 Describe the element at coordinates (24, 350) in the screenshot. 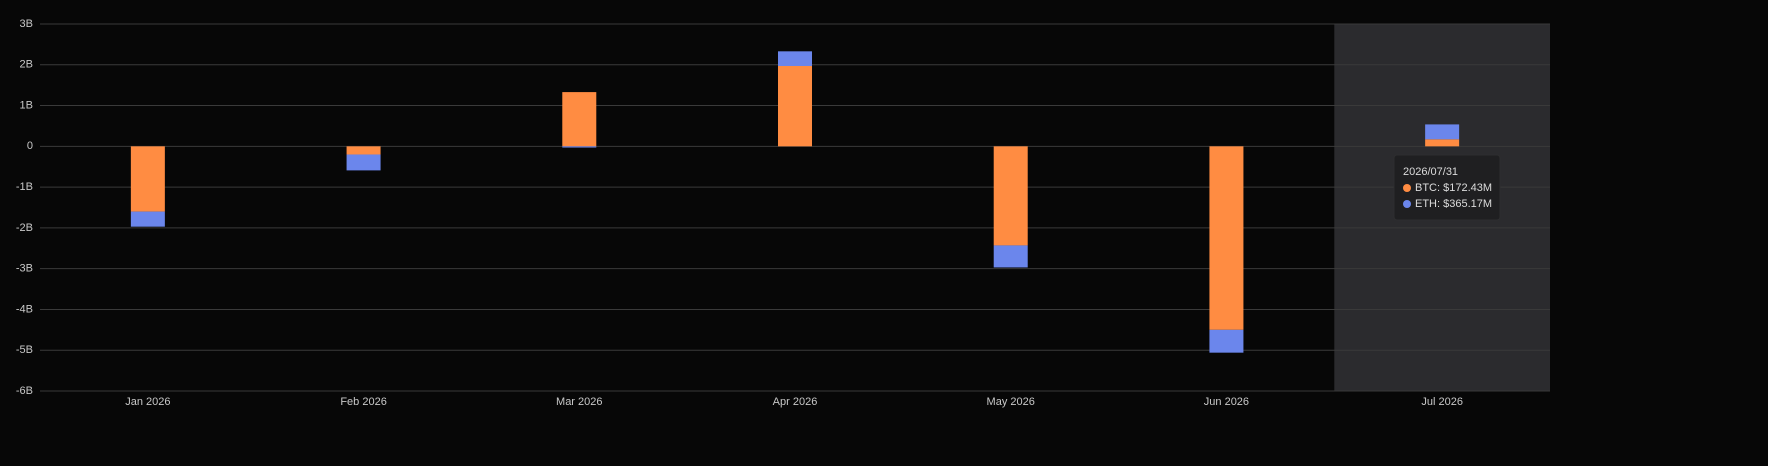

I see `y-tick-label: -5B` at that location.